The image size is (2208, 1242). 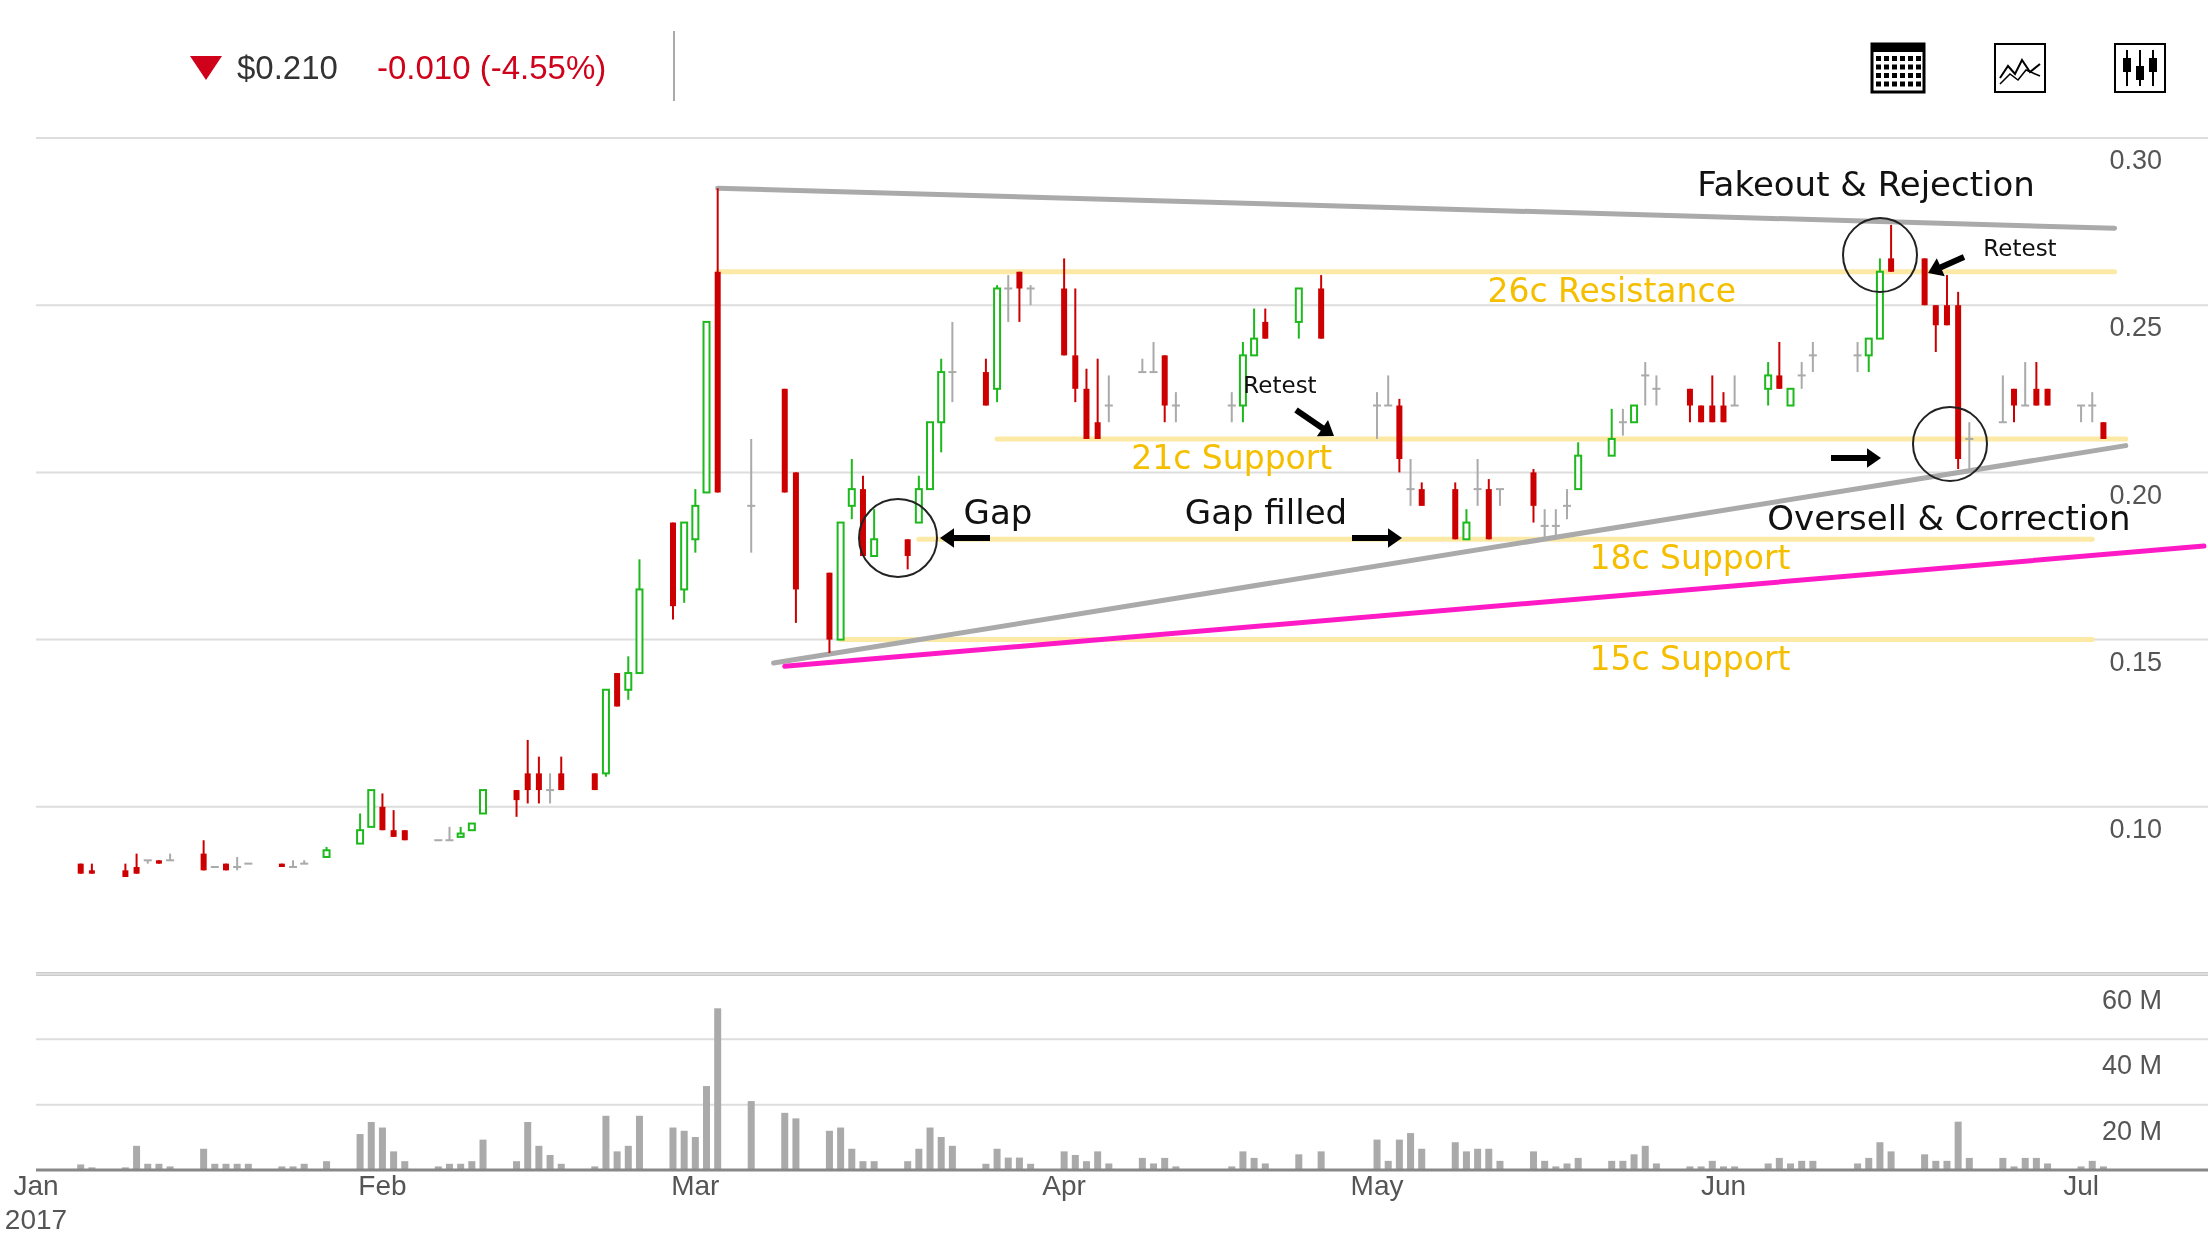 What do you see at coordinates (1866, 183) in the screenshot?
I see `annotation: Fakeout & Rejection` at bounding box center [1866, 183].